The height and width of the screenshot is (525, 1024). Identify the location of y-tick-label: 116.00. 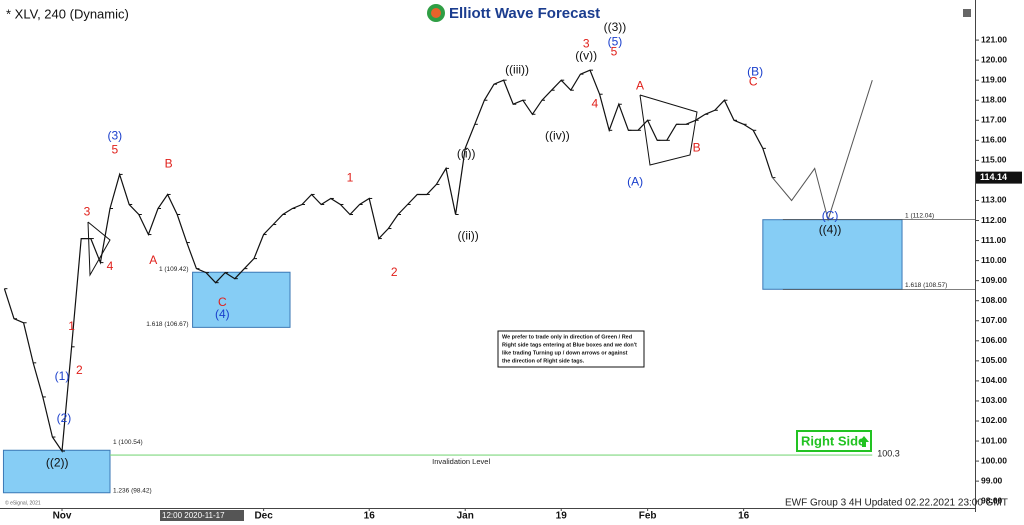
(994, 140).